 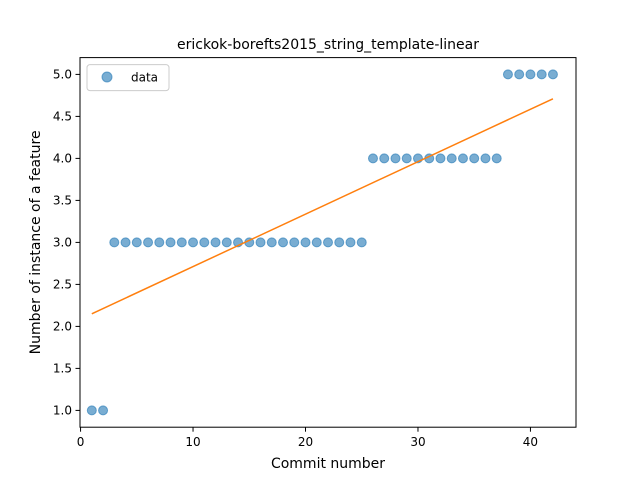 I want to click on x-tick-label: 20, so click(x=305, y=442).